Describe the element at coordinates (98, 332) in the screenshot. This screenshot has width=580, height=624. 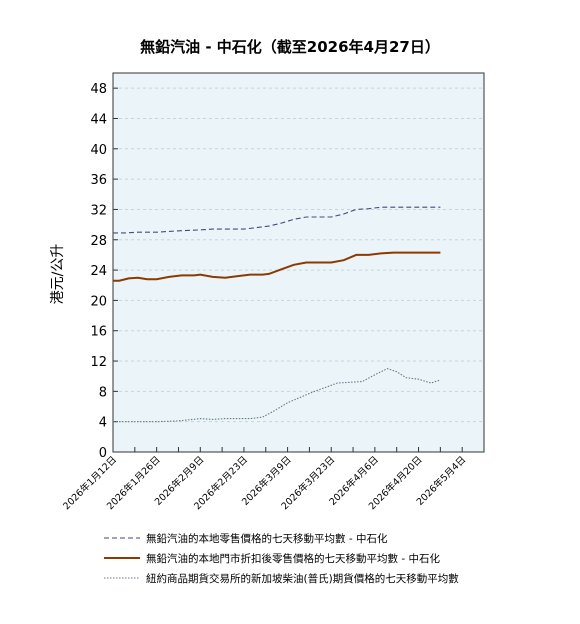
I see `y-tick-label: 16` at that location.